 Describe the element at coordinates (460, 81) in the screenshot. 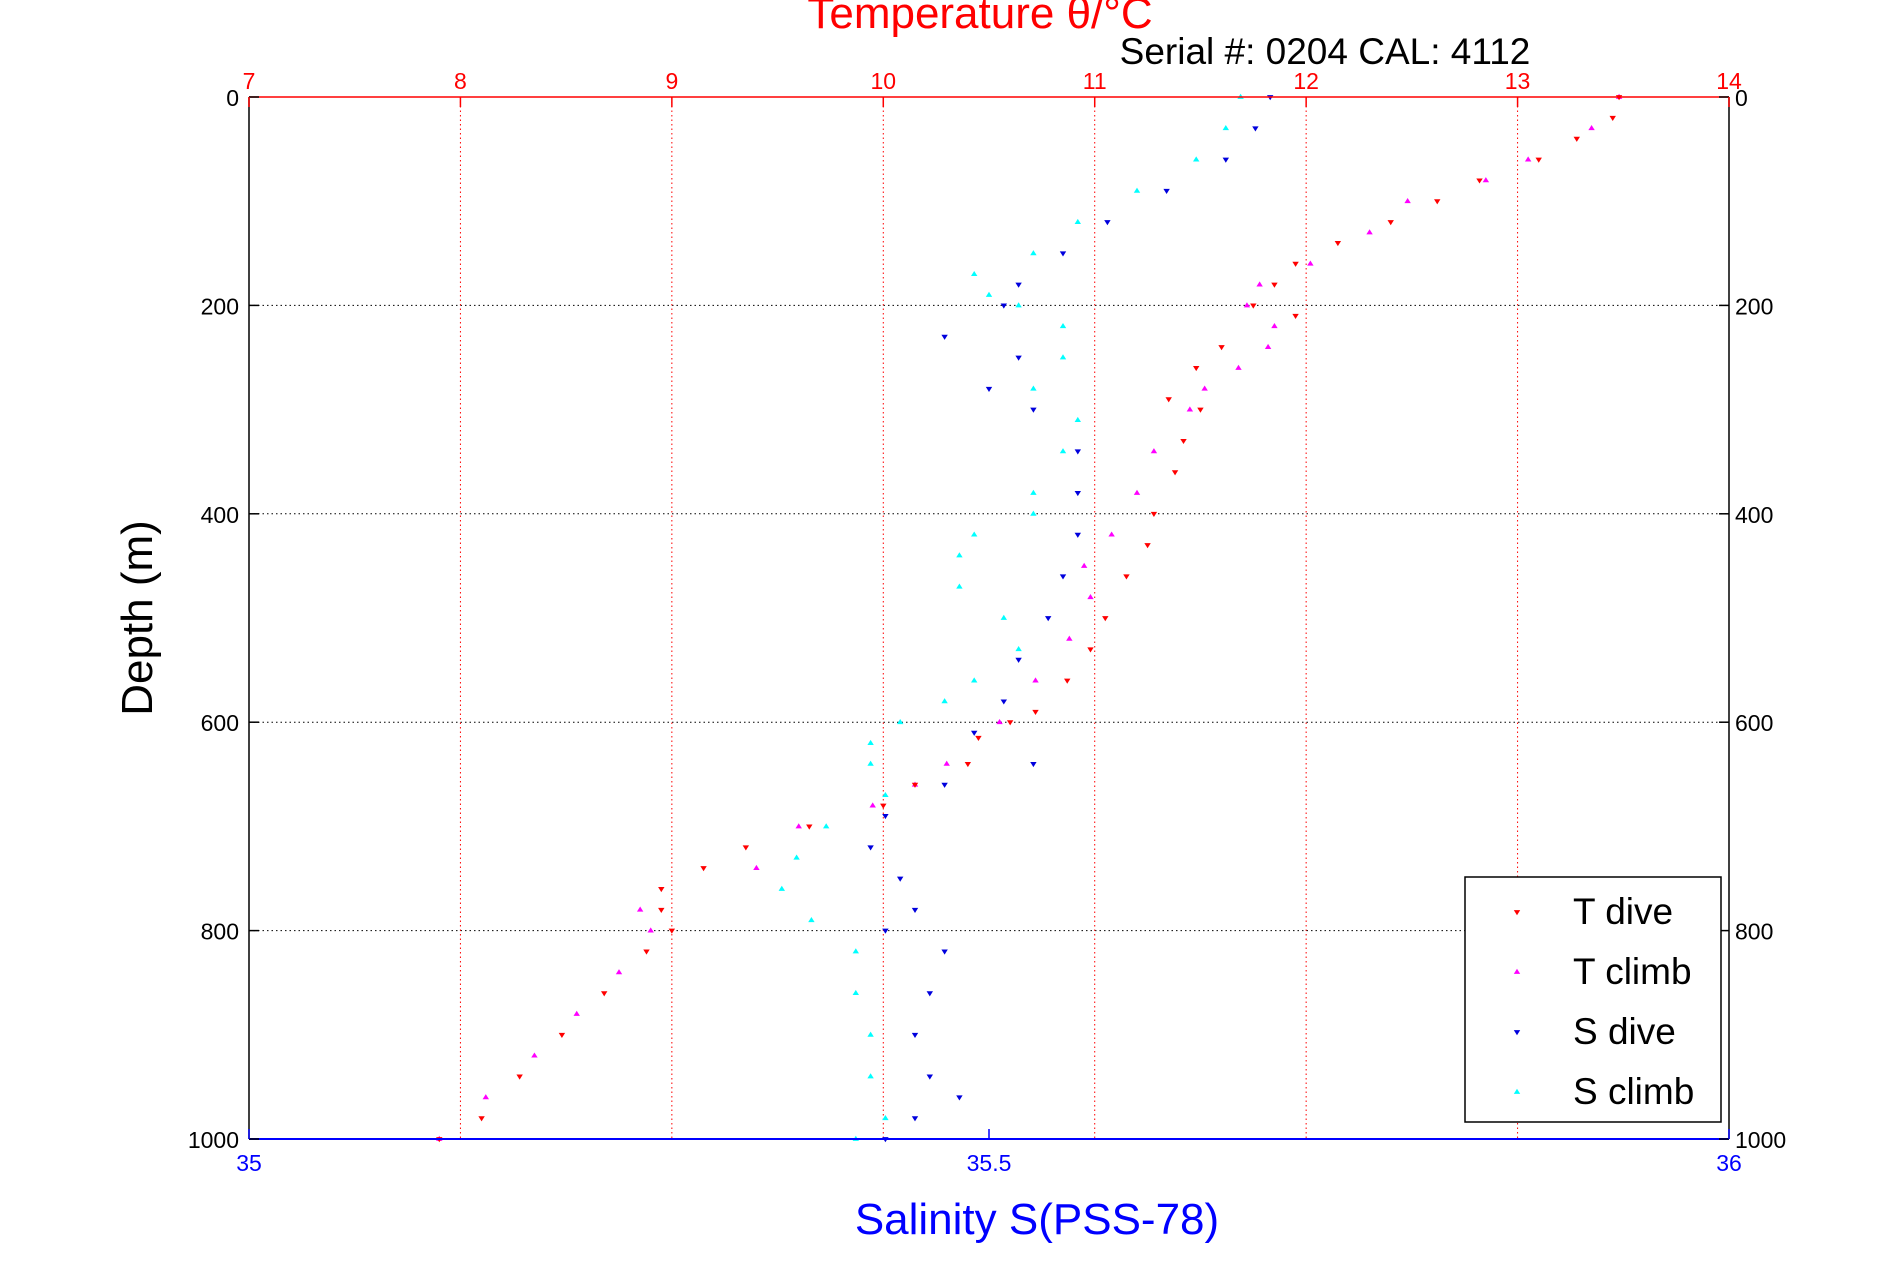

I see `temperature-tick-label: 8` at that location.